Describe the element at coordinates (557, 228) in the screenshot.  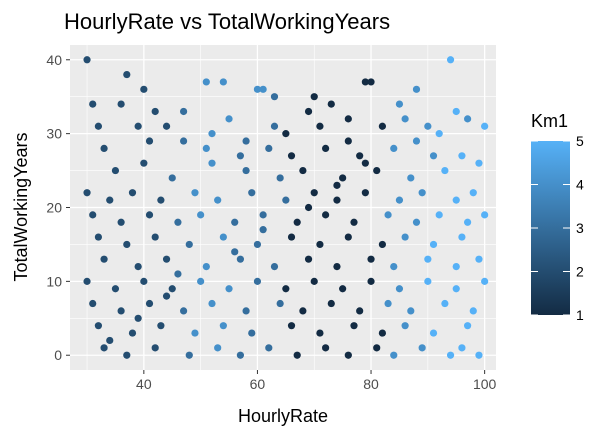
I see `legend-ticks: 1 2 3 4 5` at that location.